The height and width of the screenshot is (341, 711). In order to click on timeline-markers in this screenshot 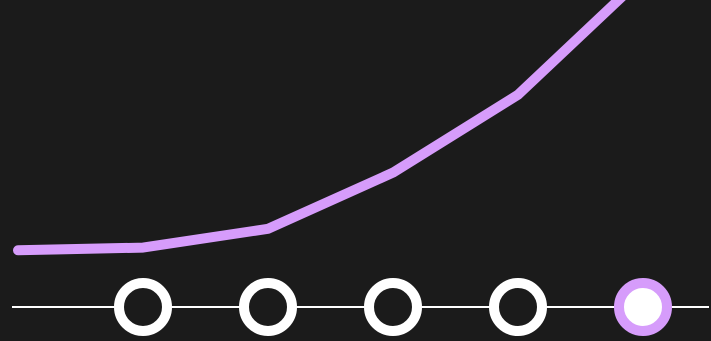, I will do `click(393, 307)`.